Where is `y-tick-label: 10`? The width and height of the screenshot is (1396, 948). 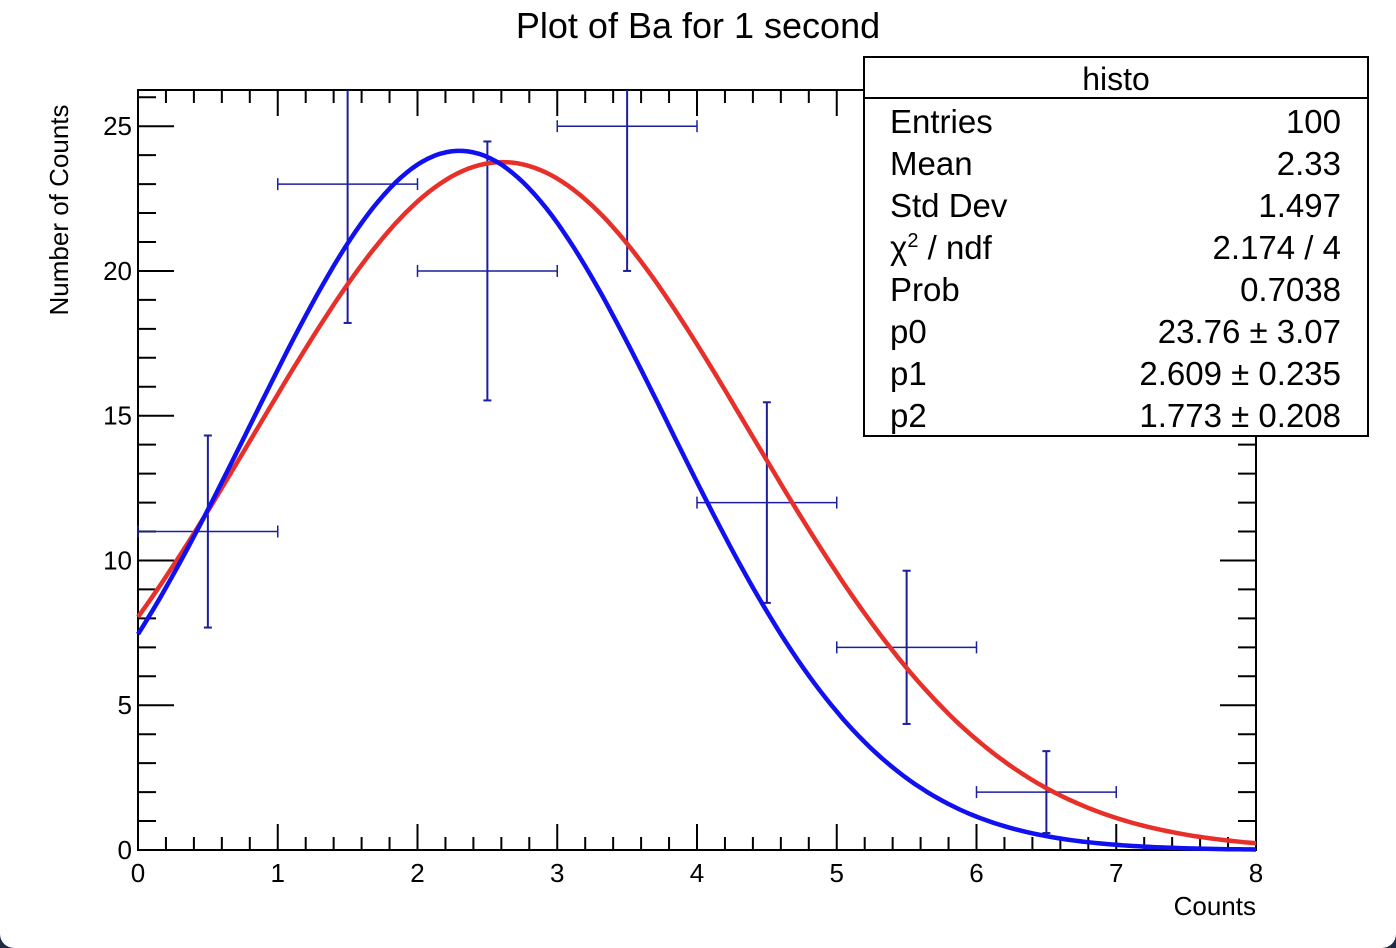 y-tick-label: 10 is located at coordinates (117, 560).